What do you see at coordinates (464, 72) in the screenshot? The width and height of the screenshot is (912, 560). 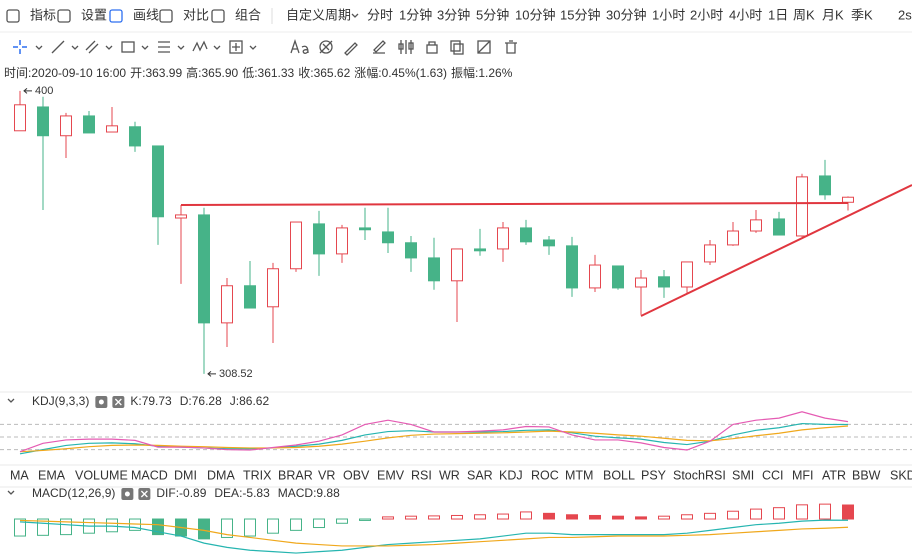 I see `info-label: 振幅:` at bounding box center [464, 72].